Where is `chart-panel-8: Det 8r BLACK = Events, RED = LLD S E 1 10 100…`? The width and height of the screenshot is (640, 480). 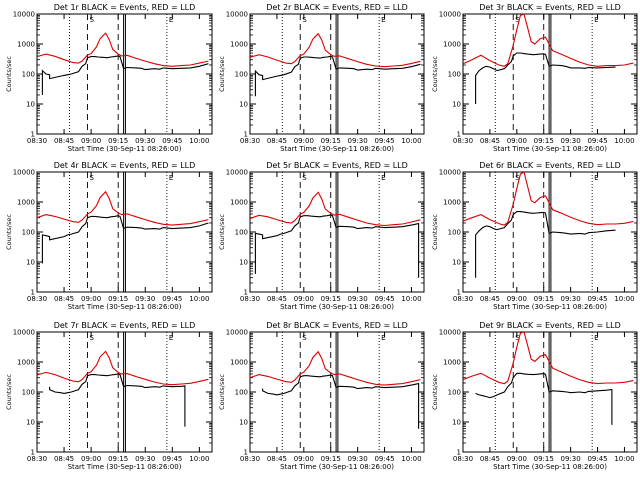 chart-panel-8: Det 8r BLACK = Events, RED = LLD S E 1 10 100… is located at coordinates (321, 396).